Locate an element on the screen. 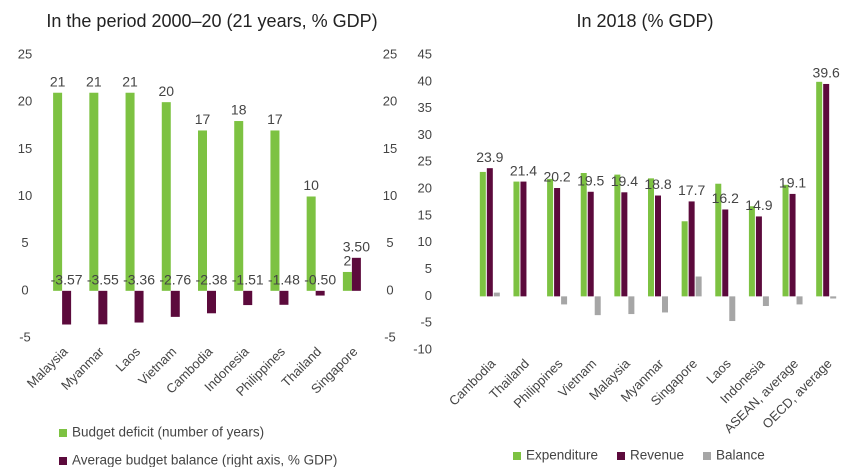 The height and width of the screenshot is (467, 851). y-tick-label: -10 is located at coordinates (422, 348).